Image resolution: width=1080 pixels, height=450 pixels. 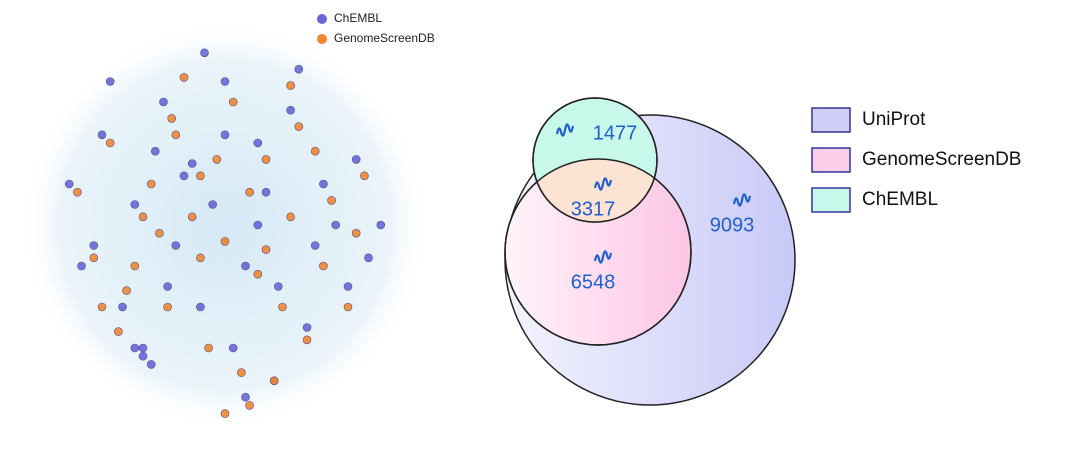 I want to click on region-count: 3317, so click(x=593, y=209).